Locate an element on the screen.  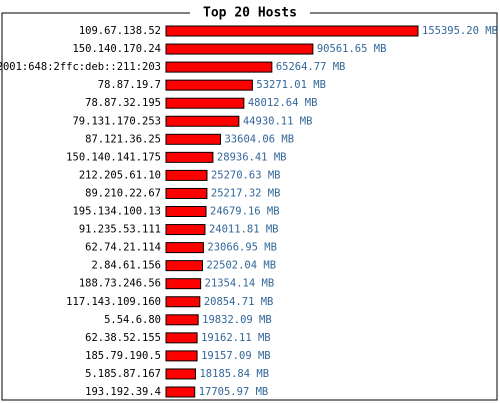
category-label: 5.185.87.167 is located at coordinates (123, 374).